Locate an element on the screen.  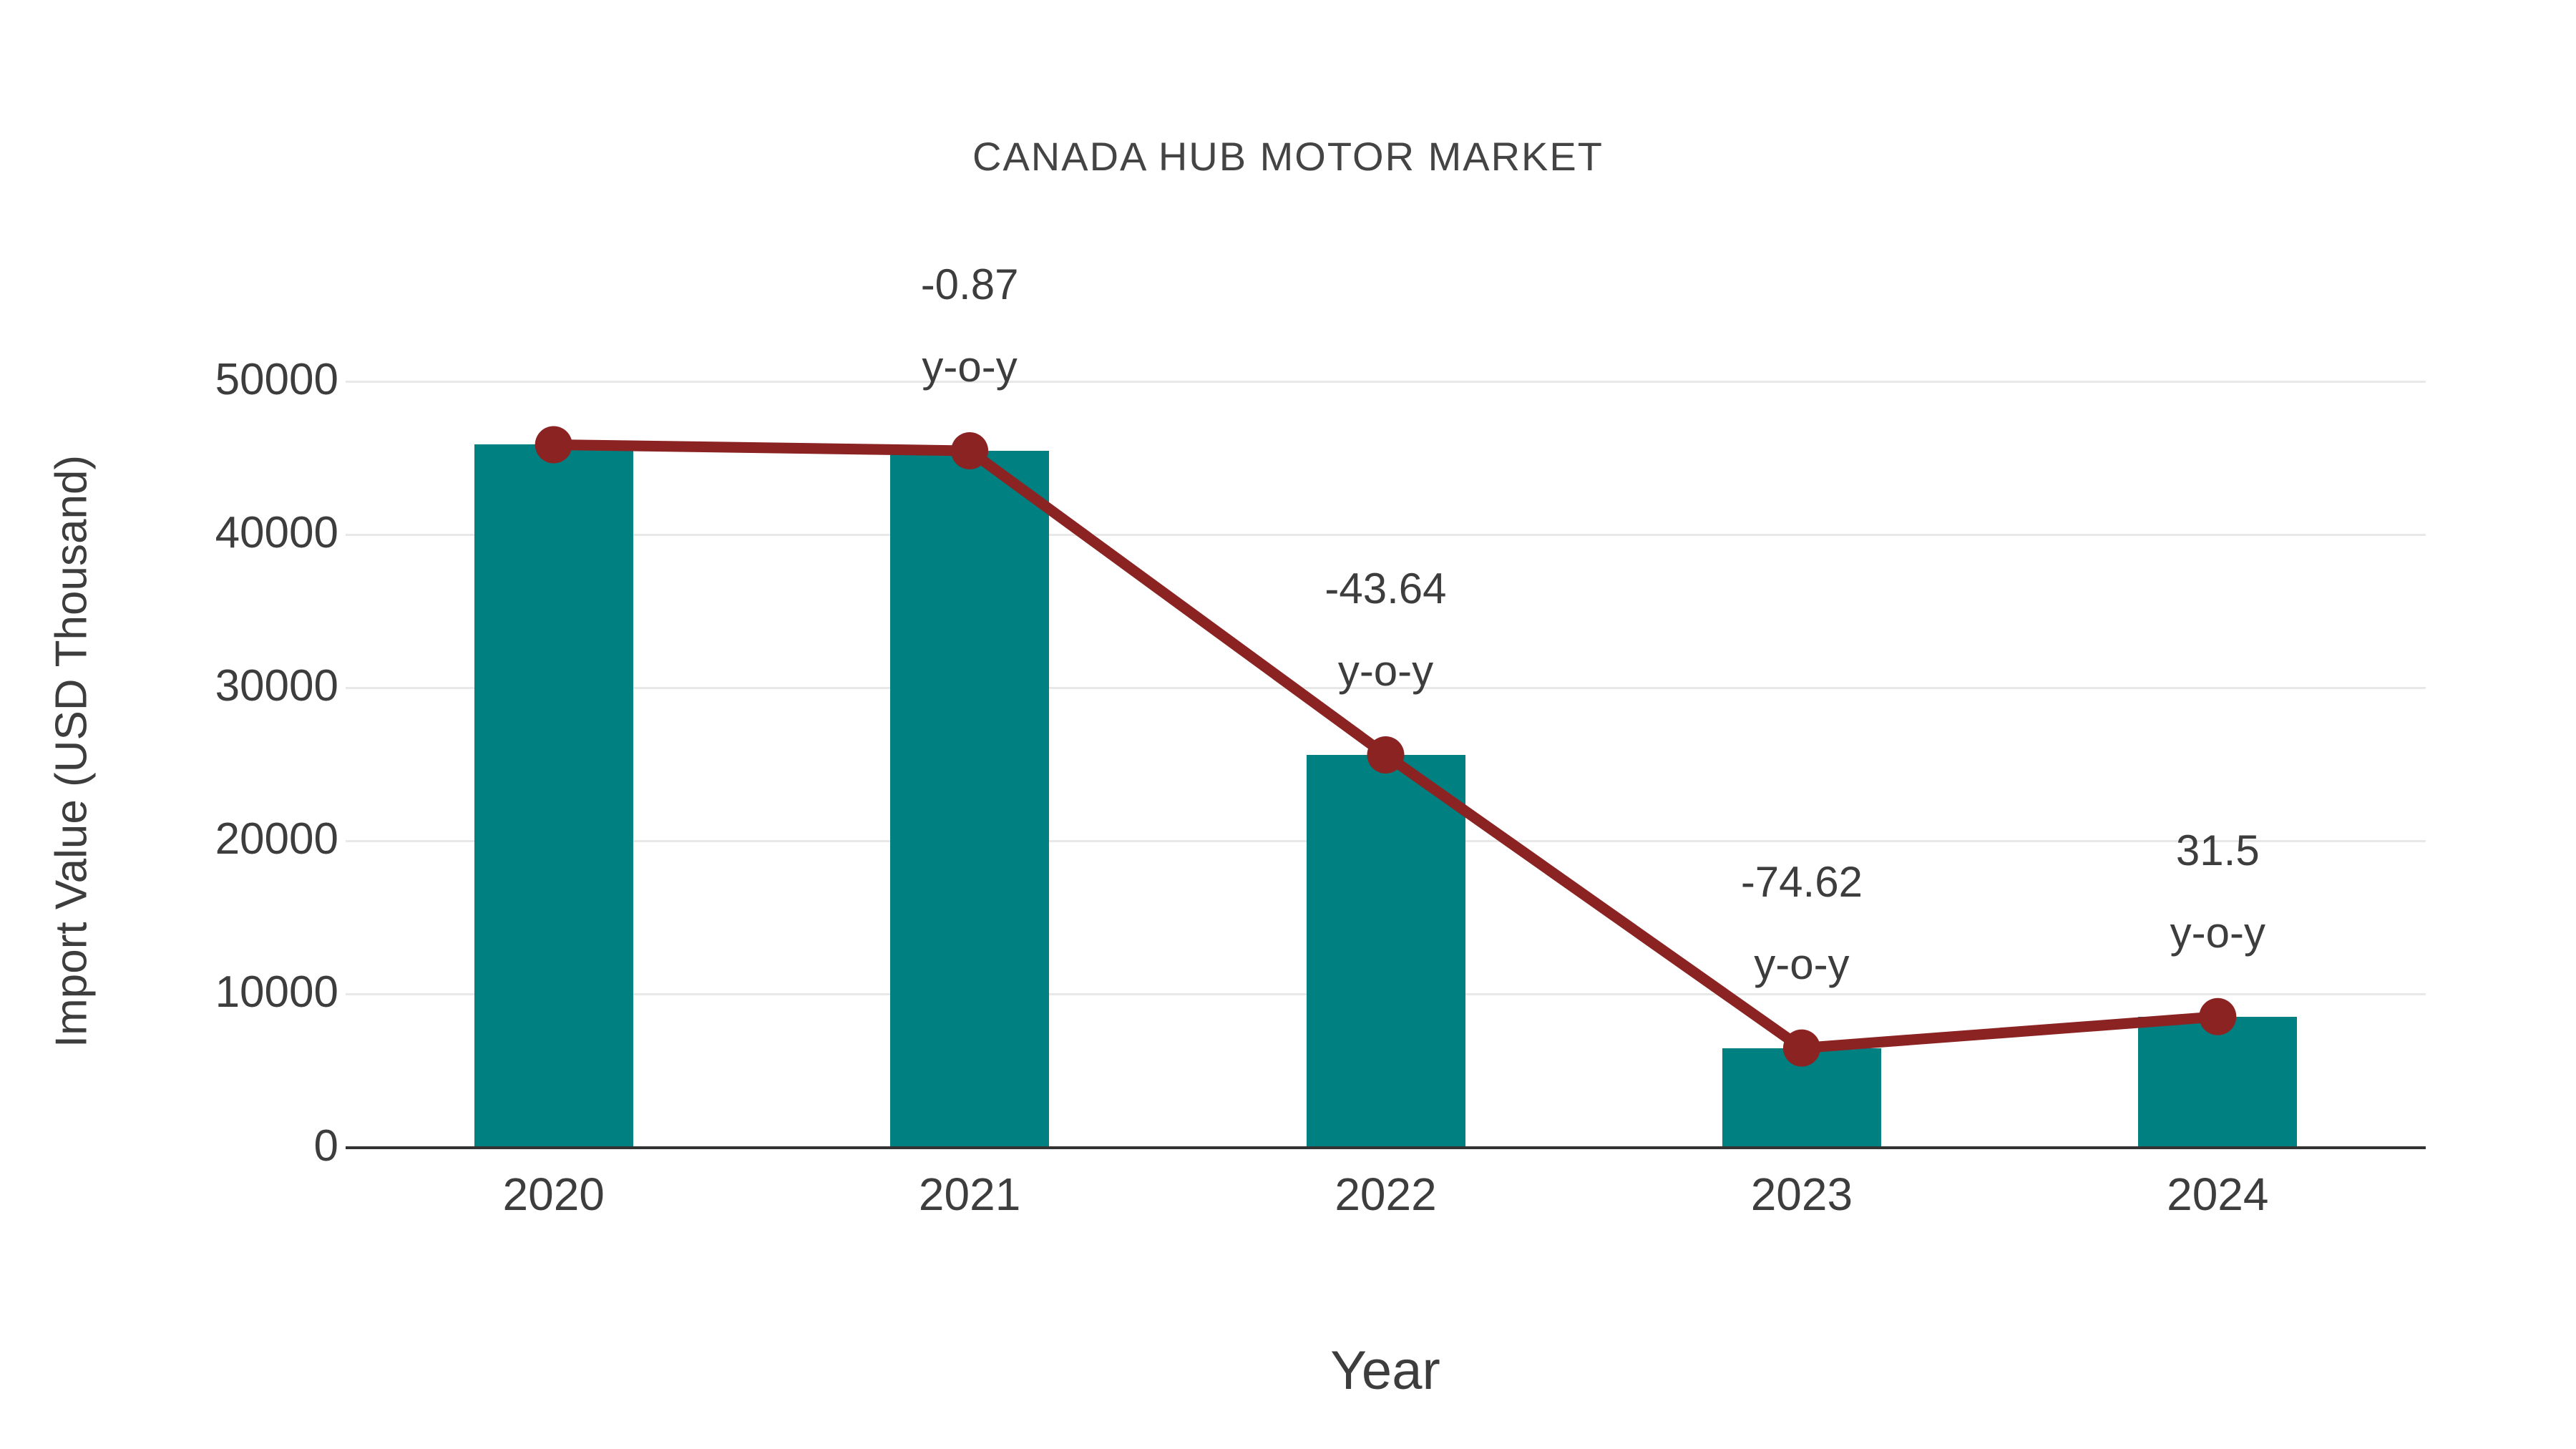
yoy-annotation: 31.5 y-o-y is located at coordinates (2217, 891).